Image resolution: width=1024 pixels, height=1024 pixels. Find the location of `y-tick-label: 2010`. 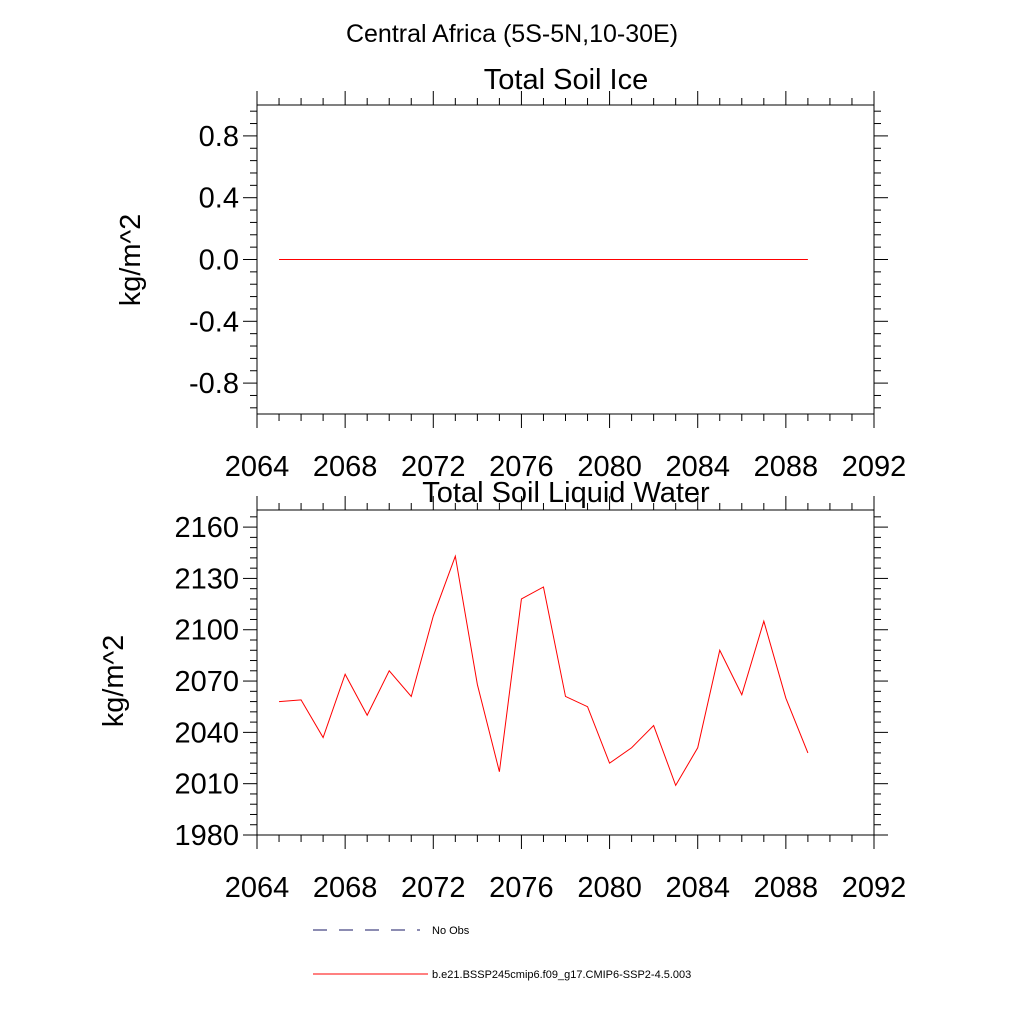

y-tick-label: 2010 is located at coordinates (206, 785).